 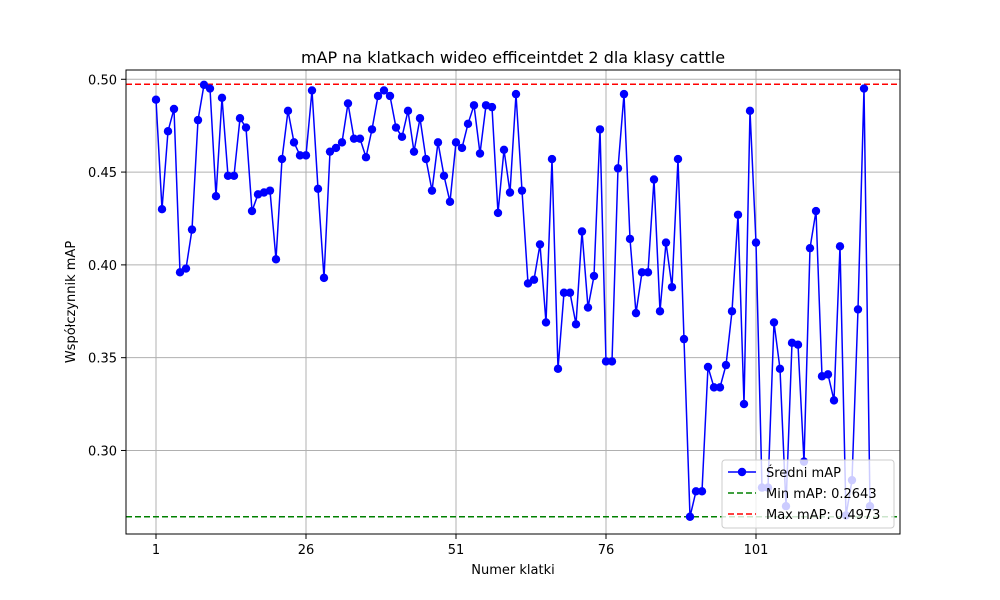 What do you see at coordinates (102, 451) in the screenshot?
I see `y-tick-label: 0.30` at bounding box center [102, 451].